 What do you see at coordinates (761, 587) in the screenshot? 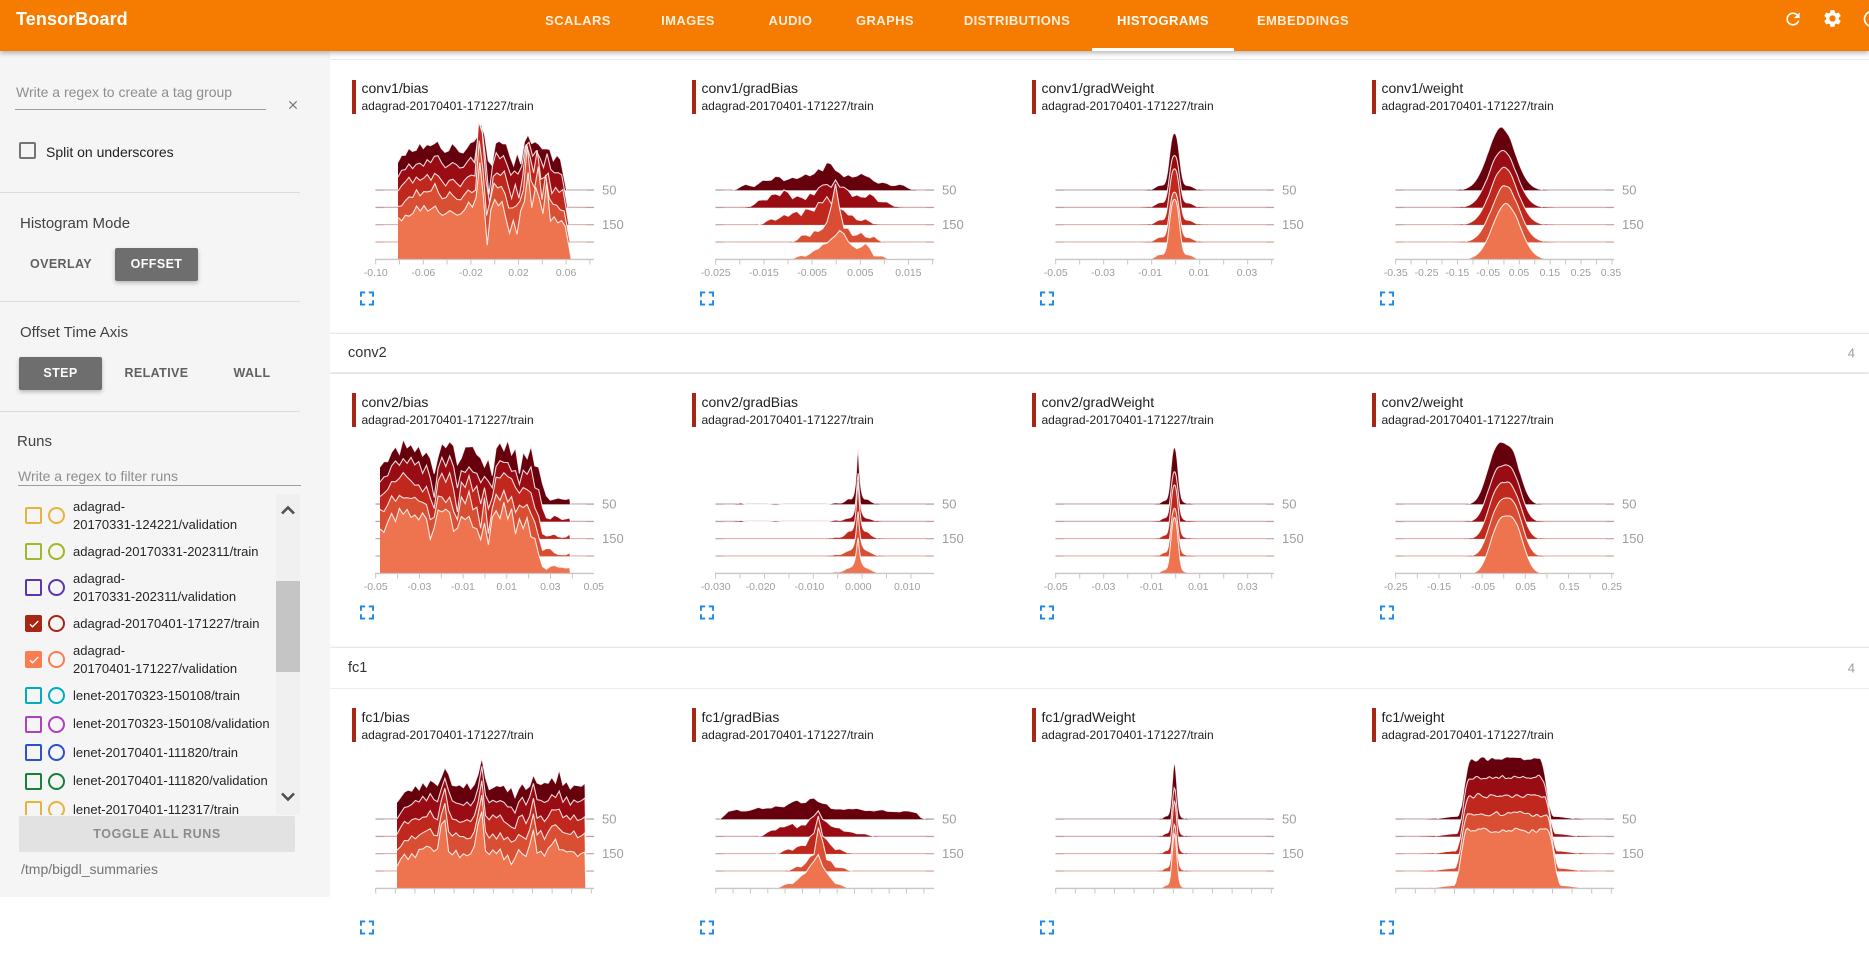
I see `svg-text: -0.020` at bounding box center [761, 587].